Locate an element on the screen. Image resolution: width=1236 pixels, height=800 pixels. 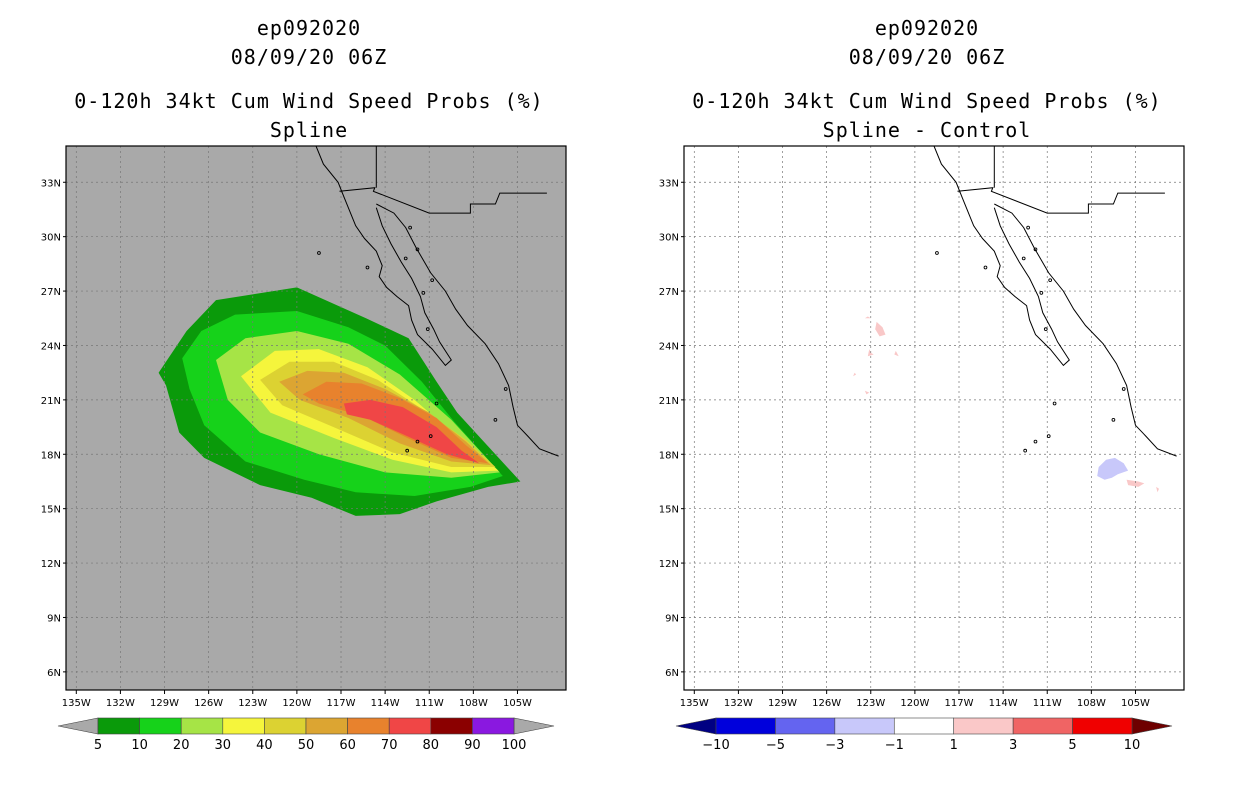
colorbar-label: 30 is located at coordinates (223, 745).